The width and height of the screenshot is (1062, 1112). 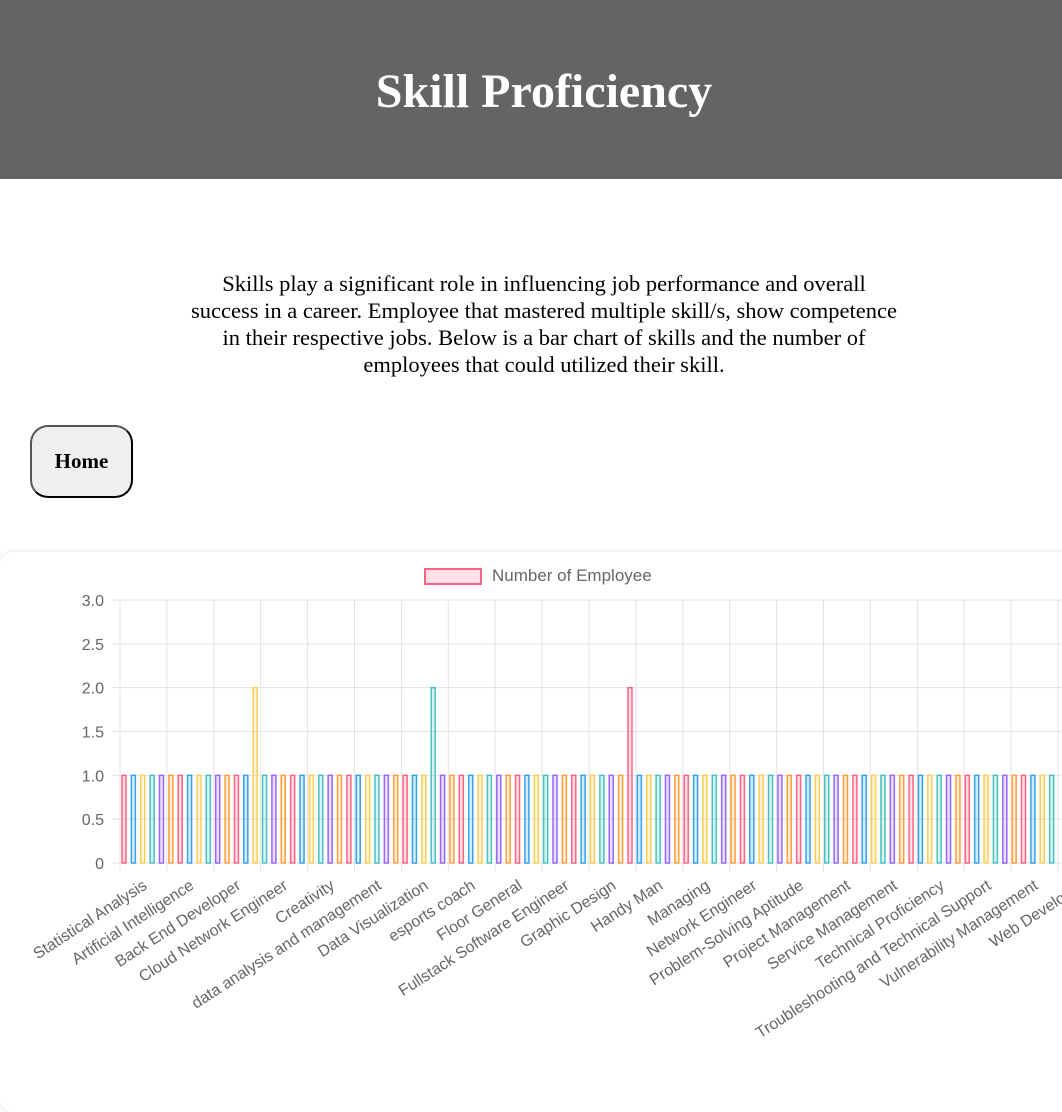 I want to click on y-tick-label: 0.5, so click(x=93, y=820).